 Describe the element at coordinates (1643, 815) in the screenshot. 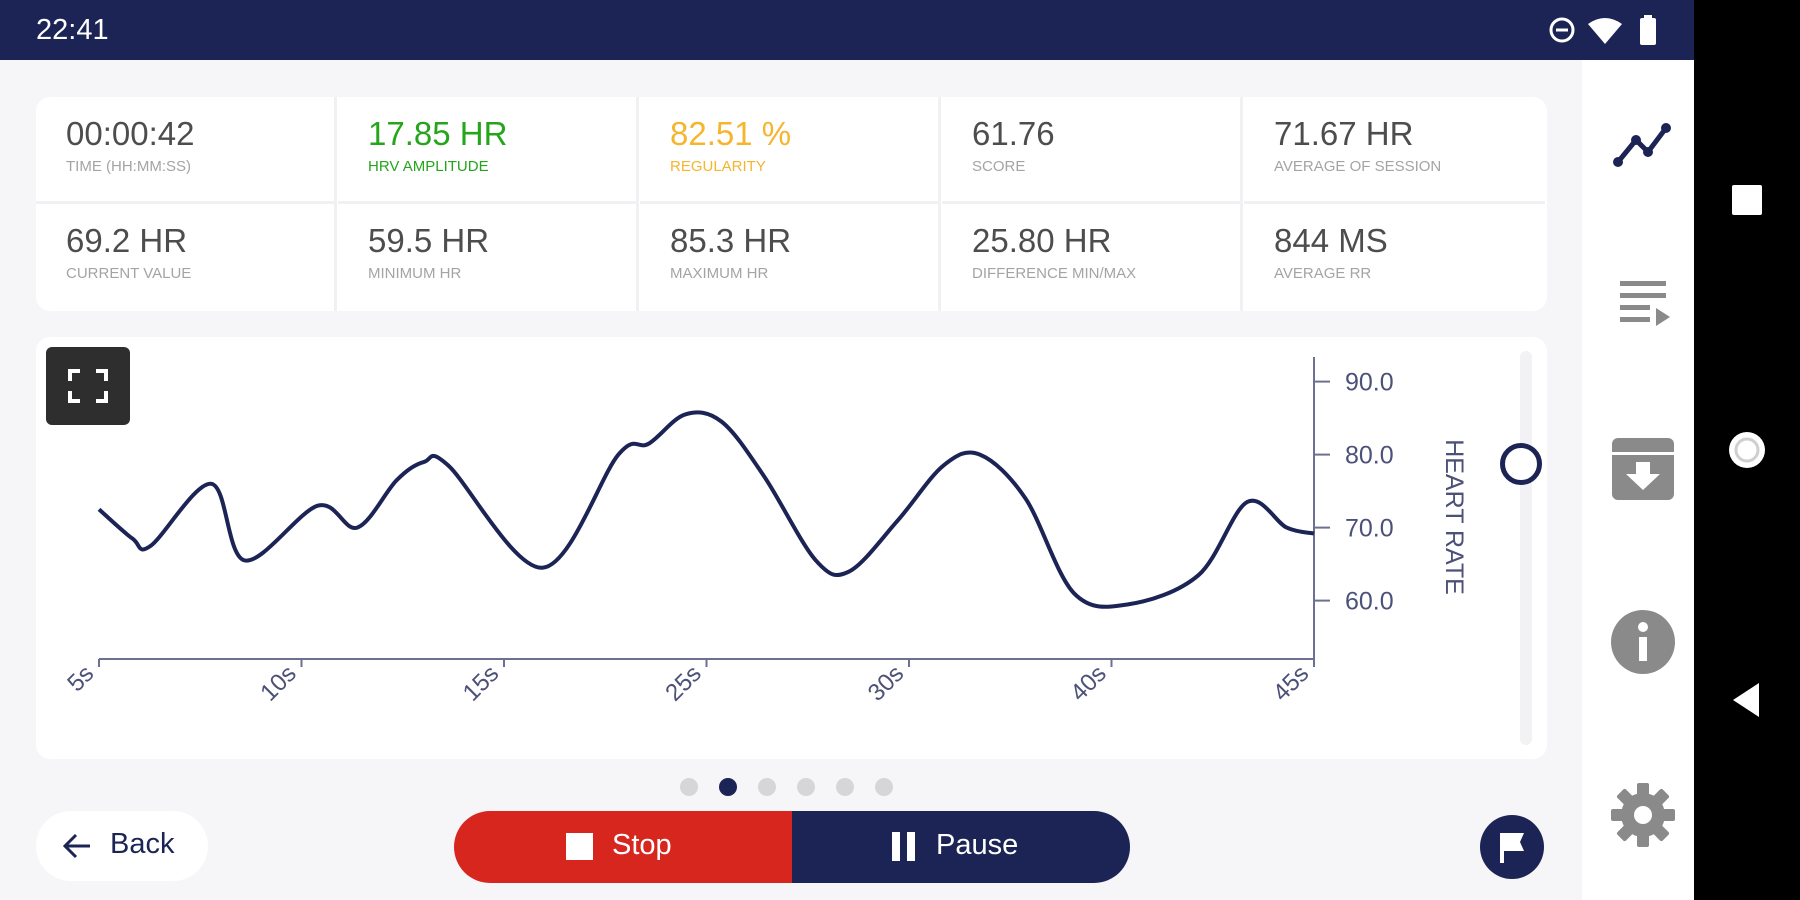

I see `settings-icon` at that location.